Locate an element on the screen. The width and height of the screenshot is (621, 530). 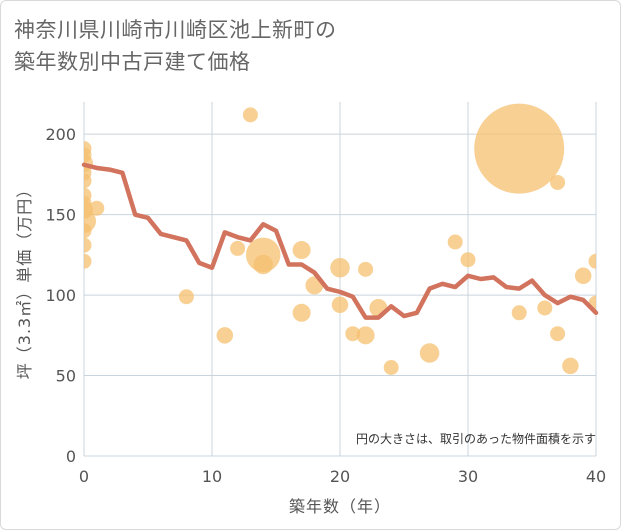
y-tick-label-3: 150 is located at coordinates (60, 215).